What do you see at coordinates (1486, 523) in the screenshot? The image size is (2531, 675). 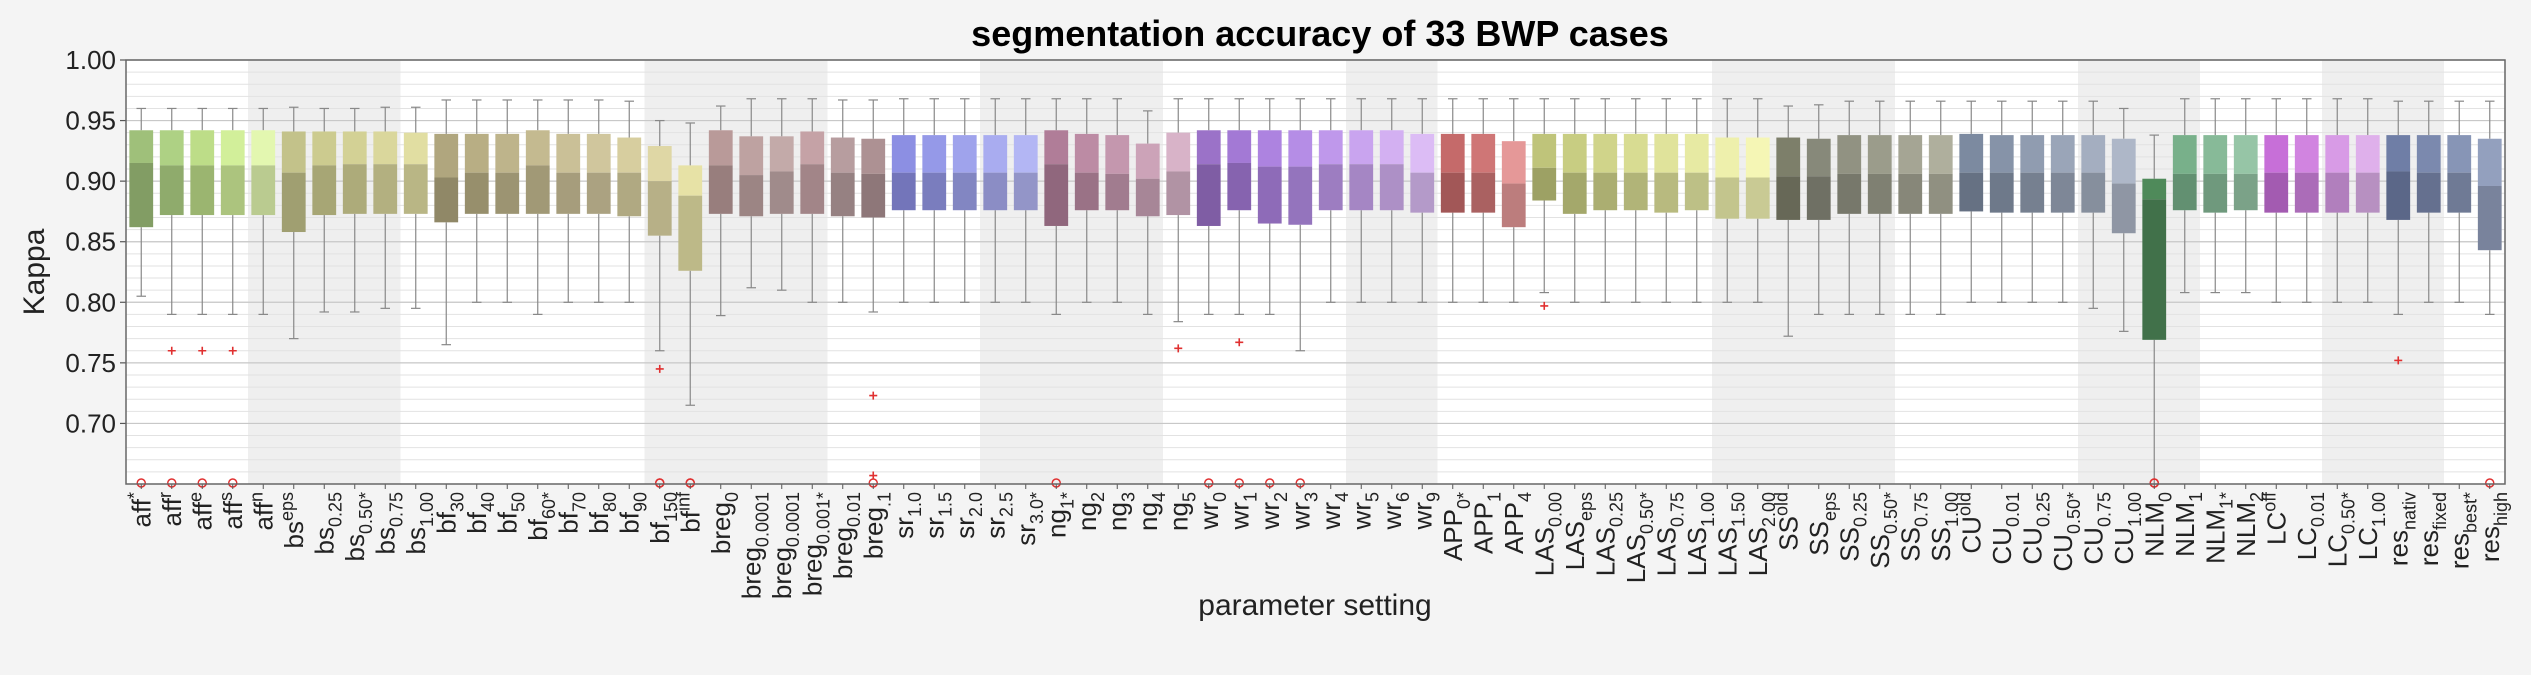 I see `x-tick-label: APP1` at bounding box center [1486, 523].